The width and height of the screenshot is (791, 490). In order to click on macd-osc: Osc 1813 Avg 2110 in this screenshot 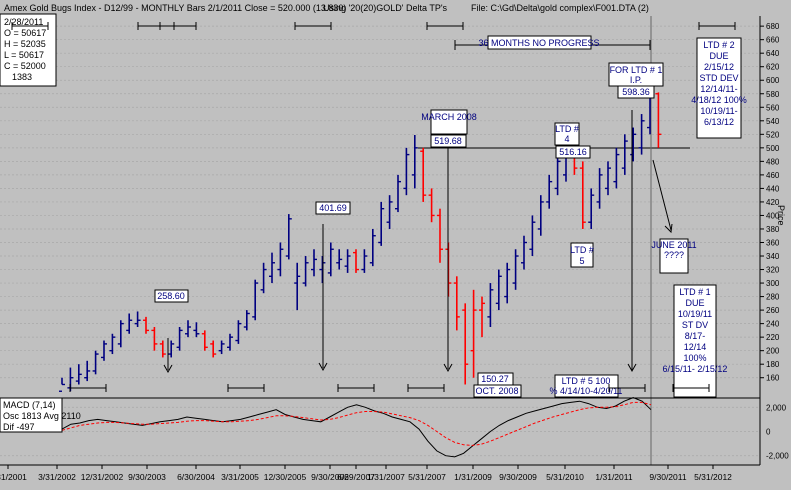, I will do `click(42, 416)`.